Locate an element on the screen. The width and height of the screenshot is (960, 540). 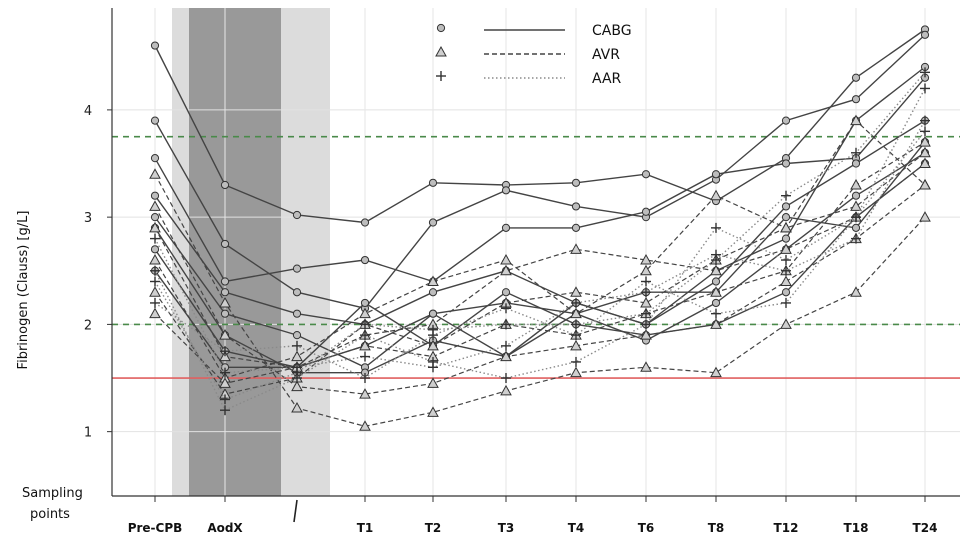
legend-label-cabg: CABG is located at coordinates (612, 31).